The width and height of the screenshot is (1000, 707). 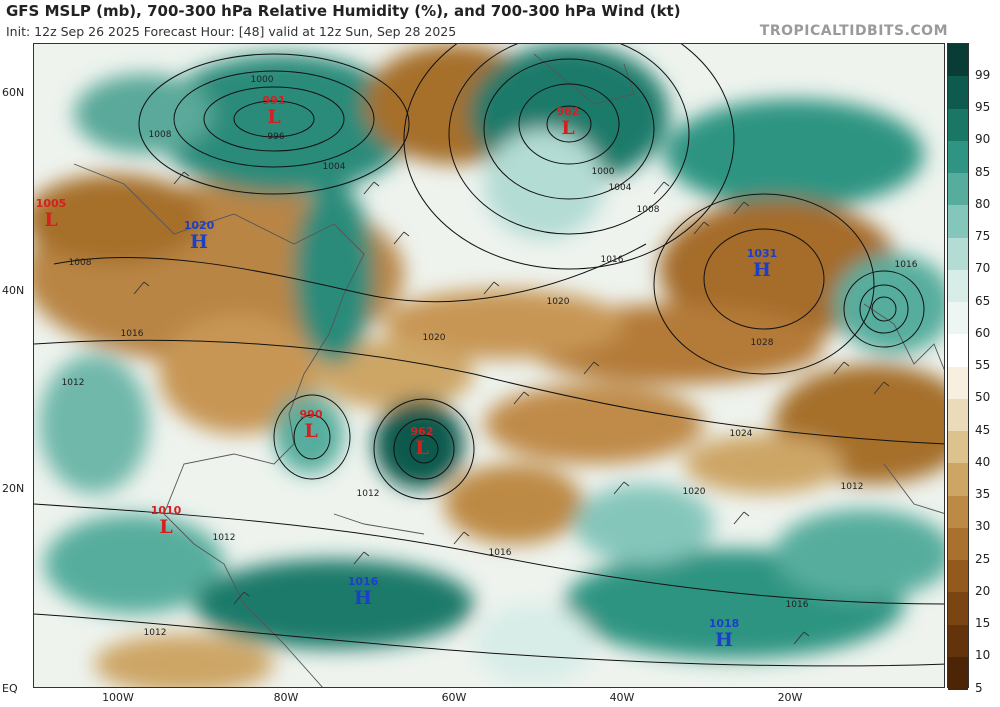 What do you see at coordinates (983, 171) in the screenshot?
I see `colorbar-label: 85` at bounding box center [983, 171].